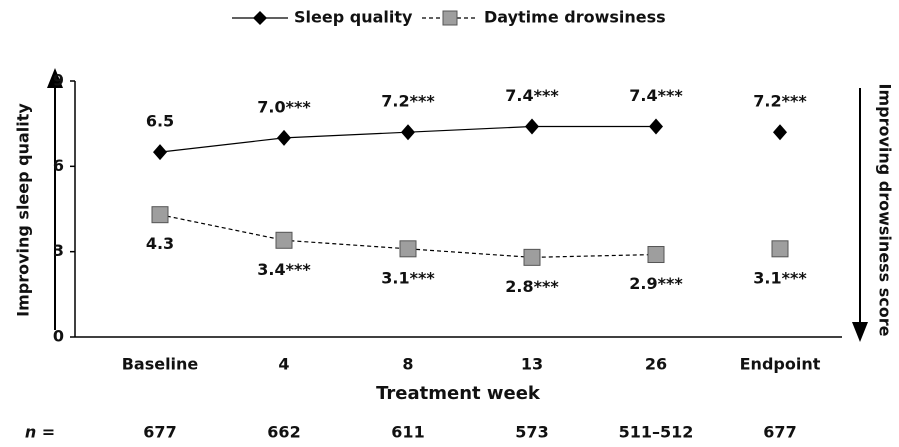  I want to click on x-tick-label: Endpoint, so click(780, 364).